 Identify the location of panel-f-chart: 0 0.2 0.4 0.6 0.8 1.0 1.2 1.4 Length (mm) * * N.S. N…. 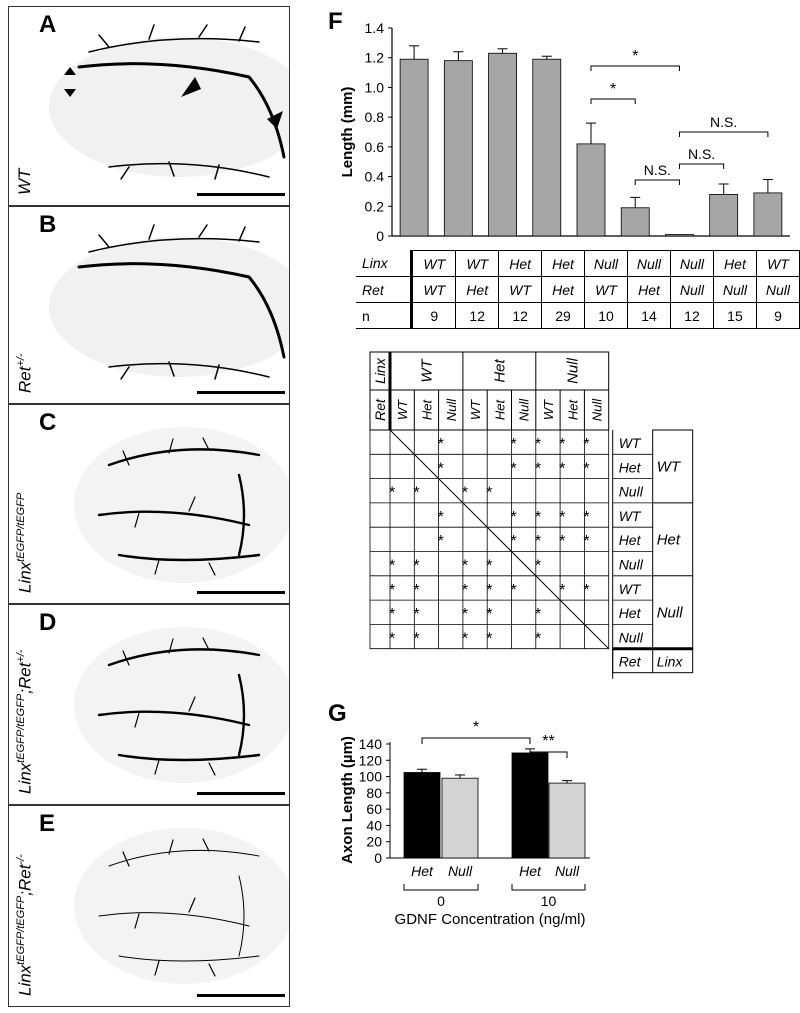
(564, 132).